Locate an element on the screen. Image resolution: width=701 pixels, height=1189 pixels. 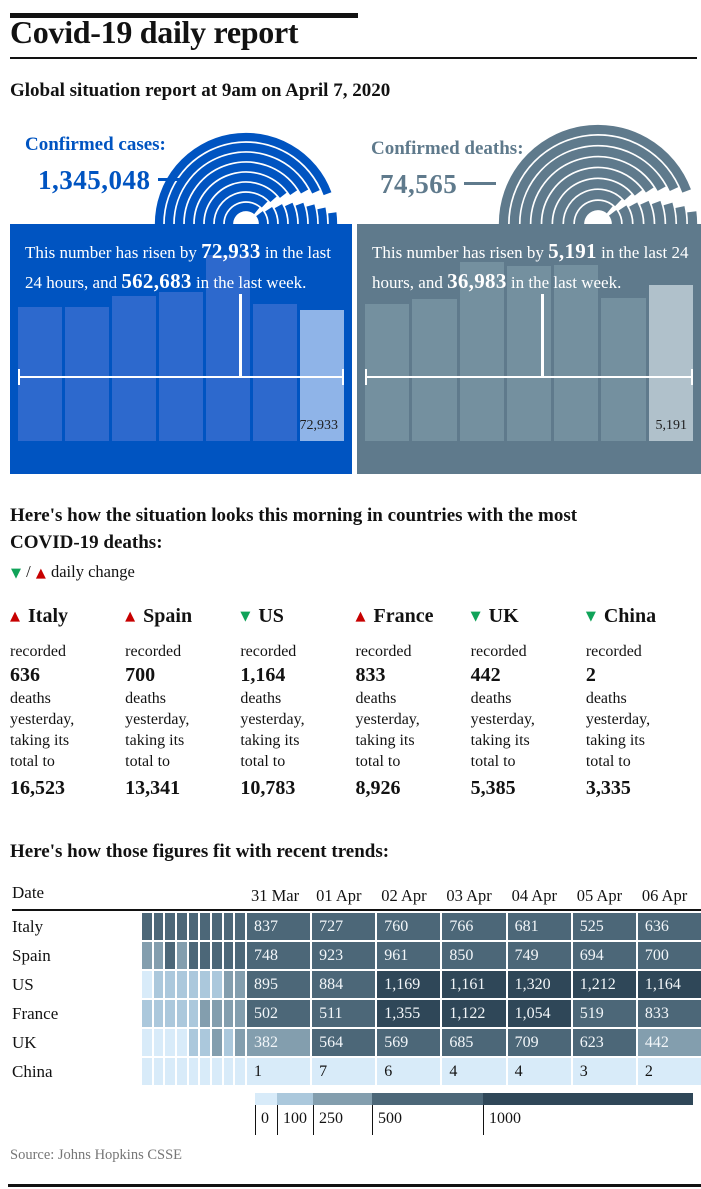
value-cell: 1,320 is located at coordinates (539, 984).